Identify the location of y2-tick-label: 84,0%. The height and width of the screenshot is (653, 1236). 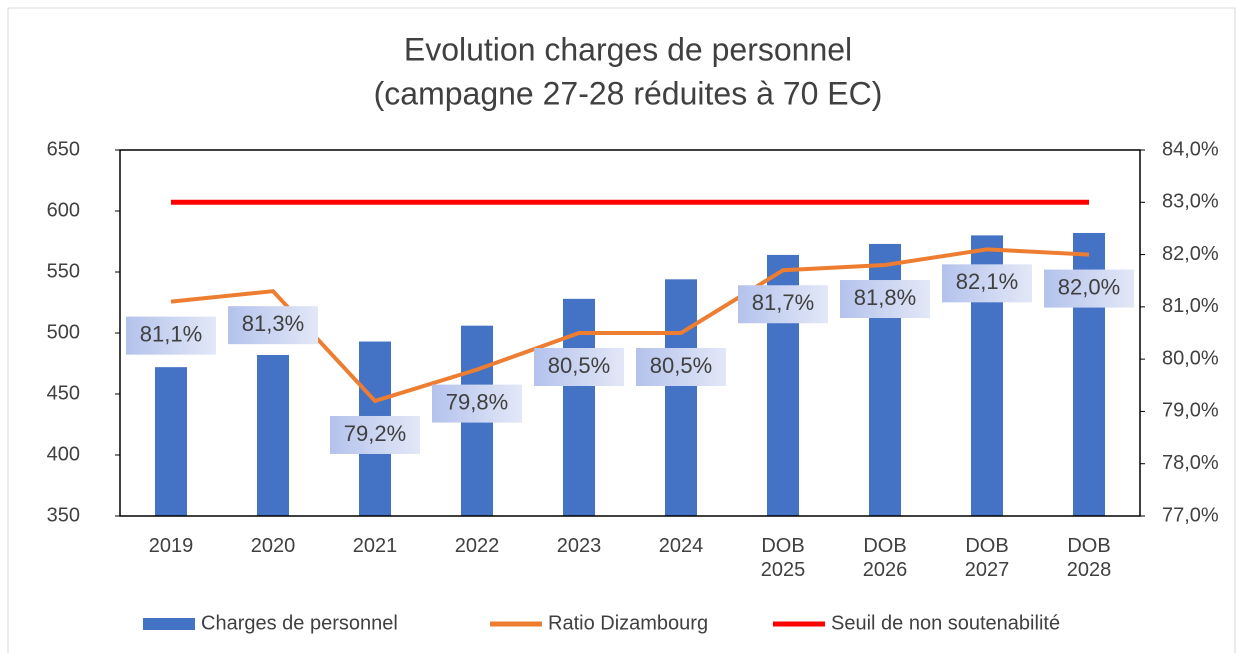
(1190, 149).